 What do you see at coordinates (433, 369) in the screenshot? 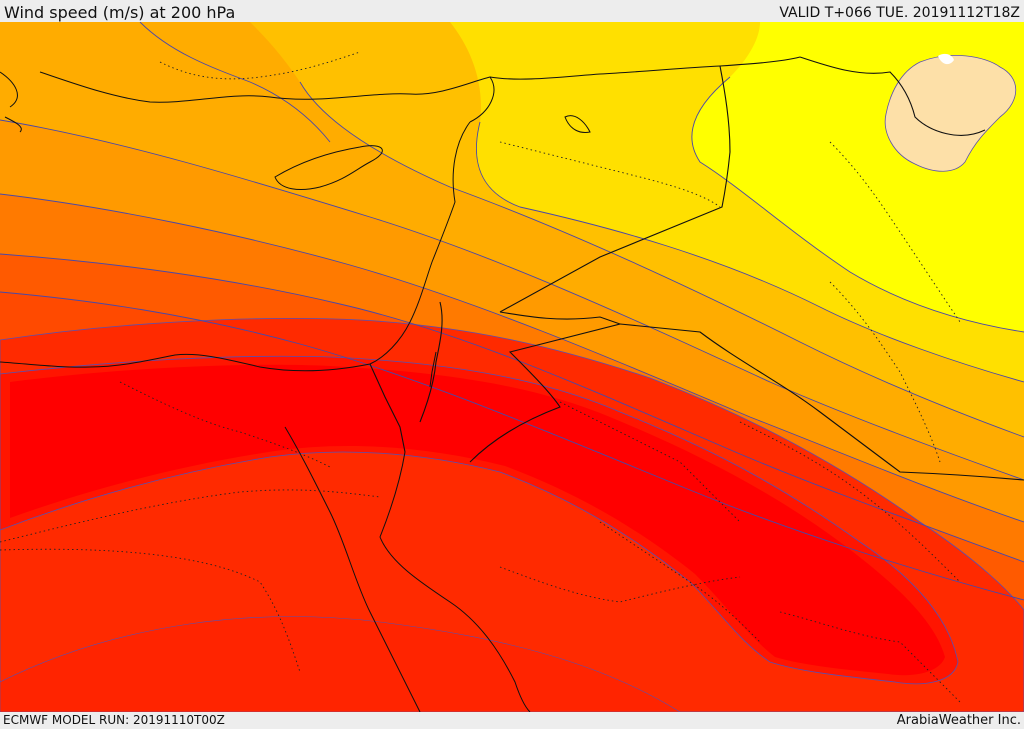
I see `coast-dead-sea` at bounding box center [433, 369].